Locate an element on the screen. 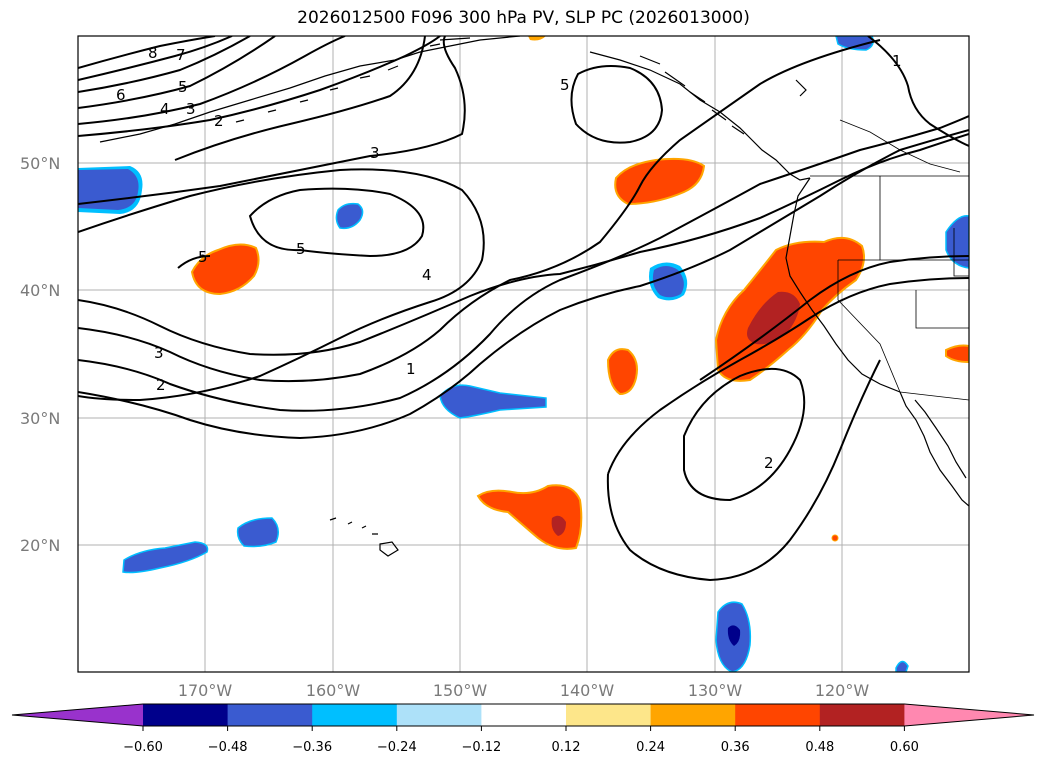  contour-5-gulf-alaska is located at coordinates (617, 104).